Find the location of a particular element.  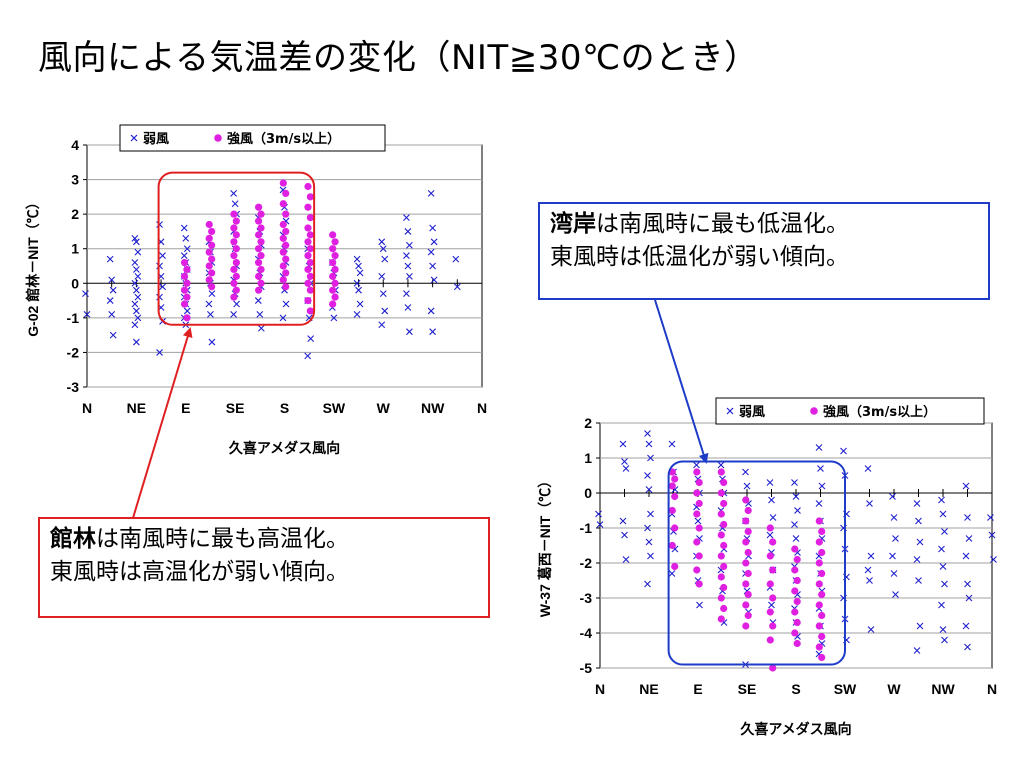

legend: 弱風 強風（3m/s以上） is located at coordinates (850, 411).